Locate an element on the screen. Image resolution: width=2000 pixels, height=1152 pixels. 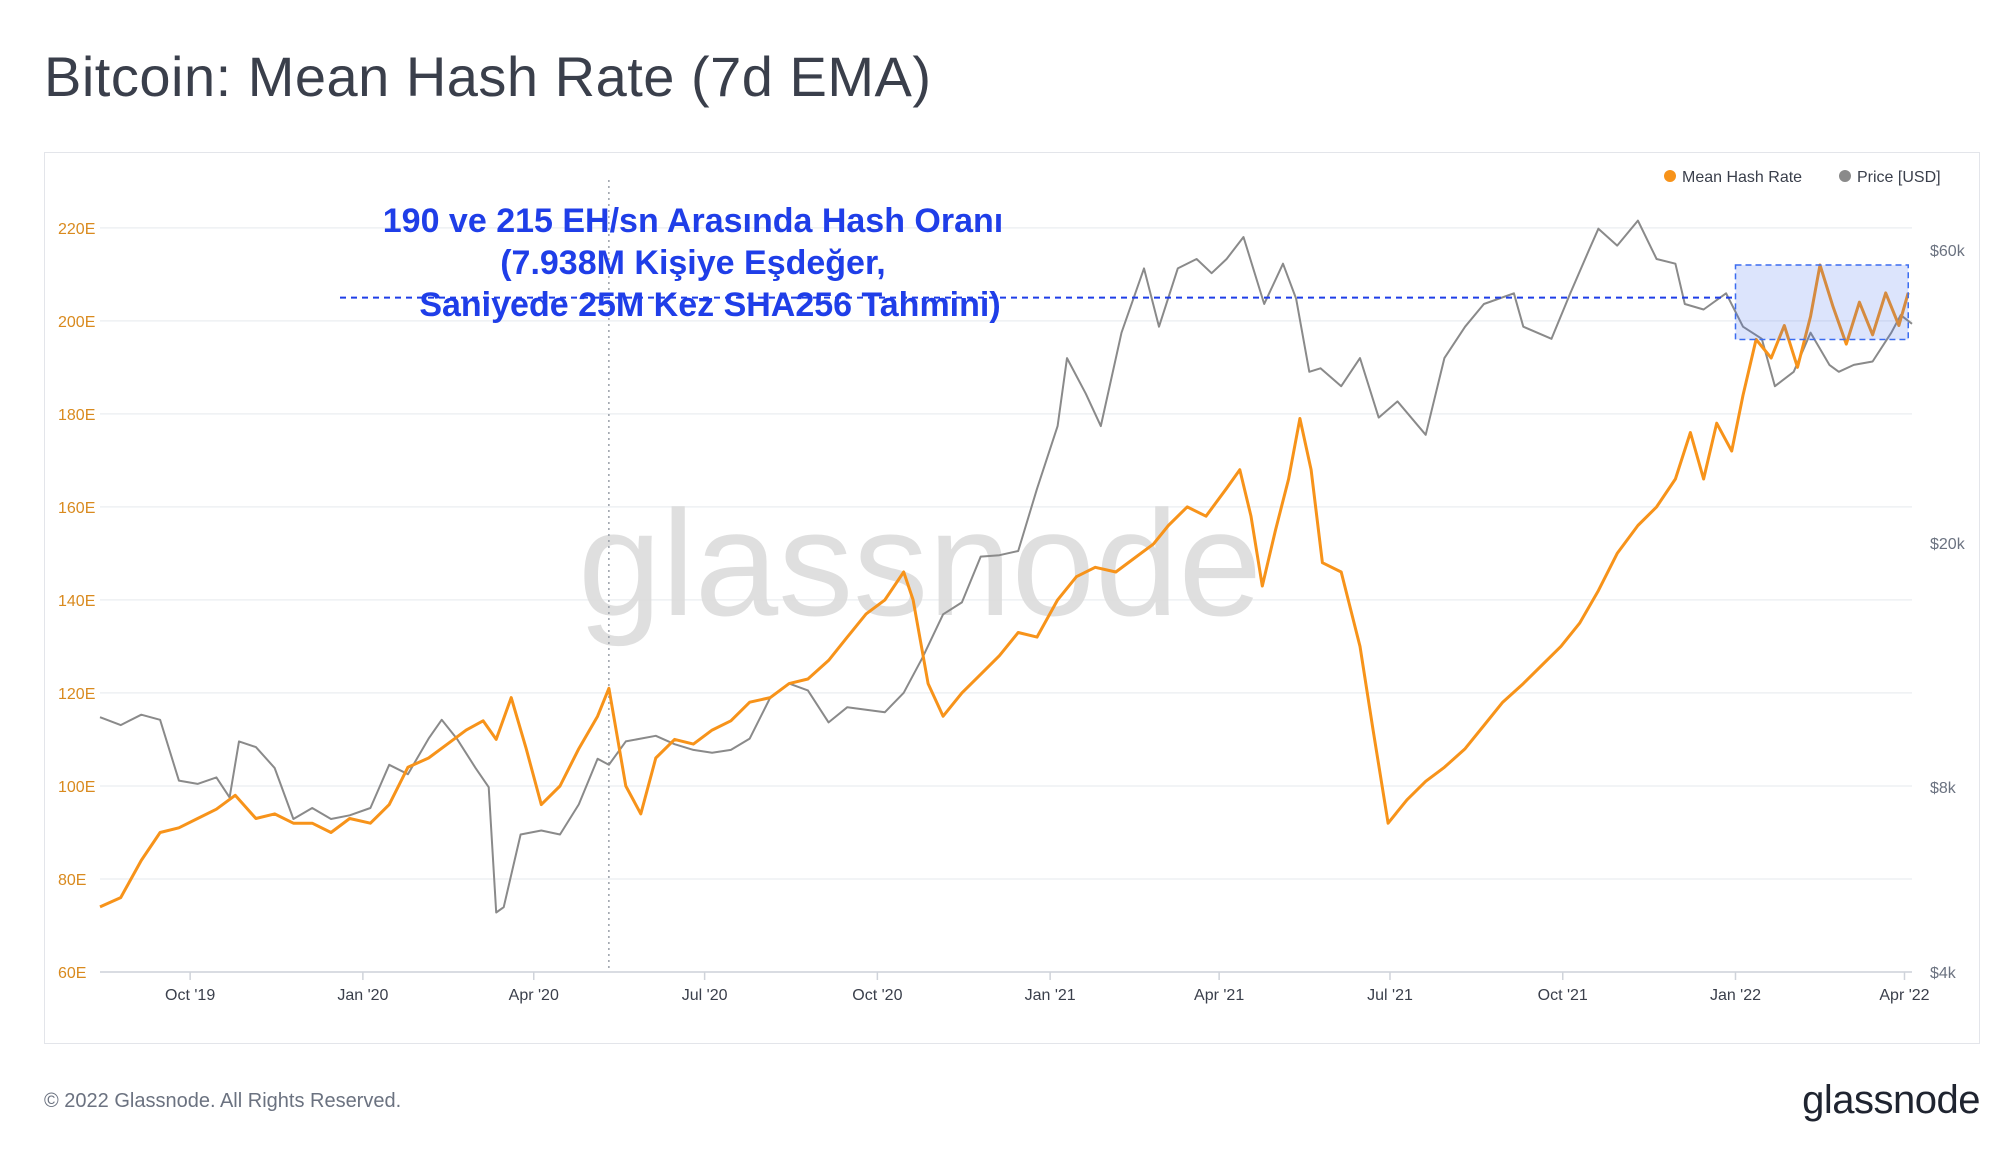
y-right-tick-label: $8k is located at coordinates (1943, 788).